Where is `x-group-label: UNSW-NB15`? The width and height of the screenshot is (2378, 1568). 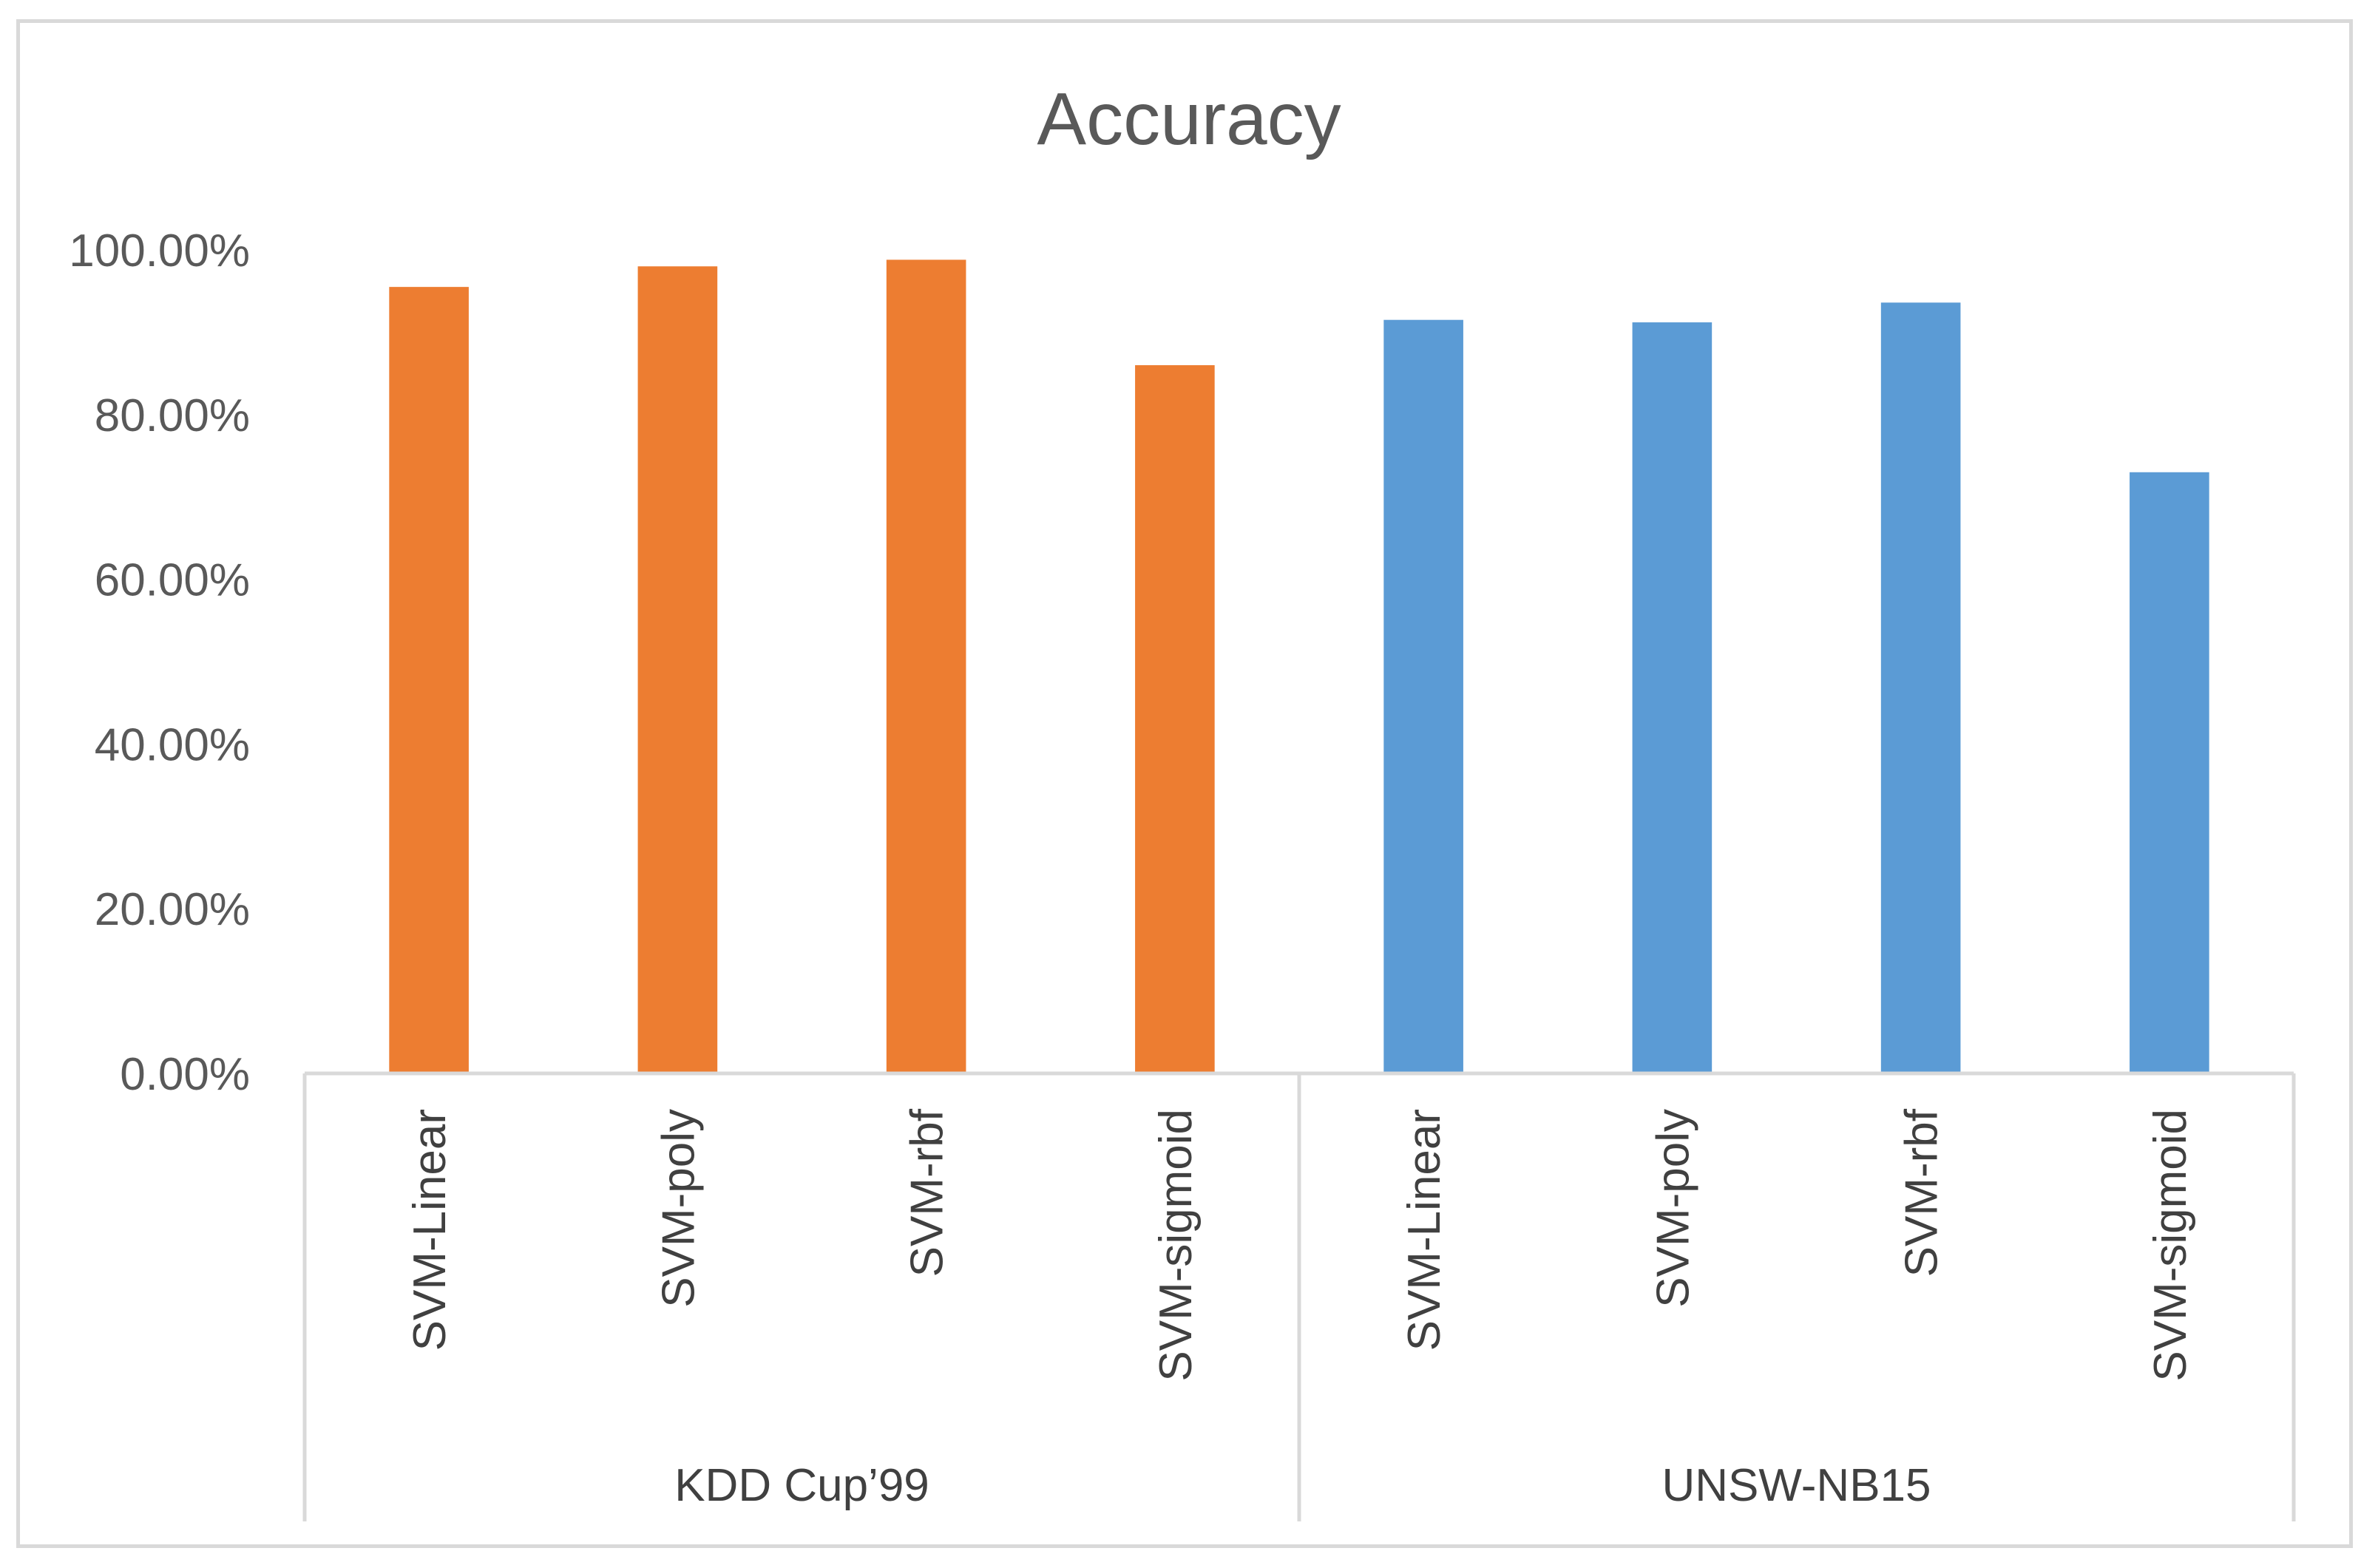
x-group-label: UNSW-NB15 is located at coordinates (1796, 1485).